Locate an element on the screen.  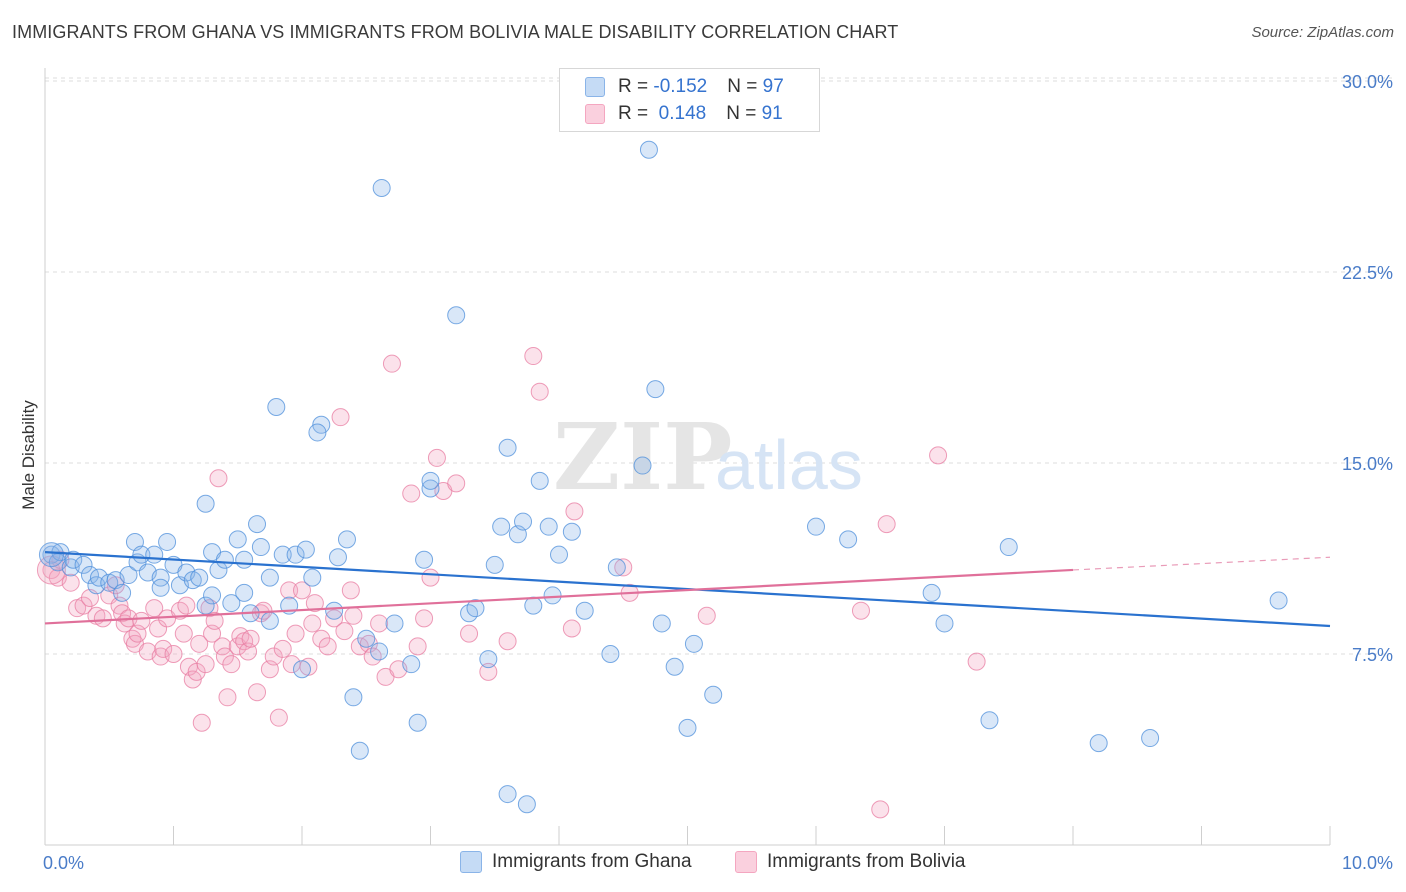
legend-n-label: N = is located at coordinates (745, 86).